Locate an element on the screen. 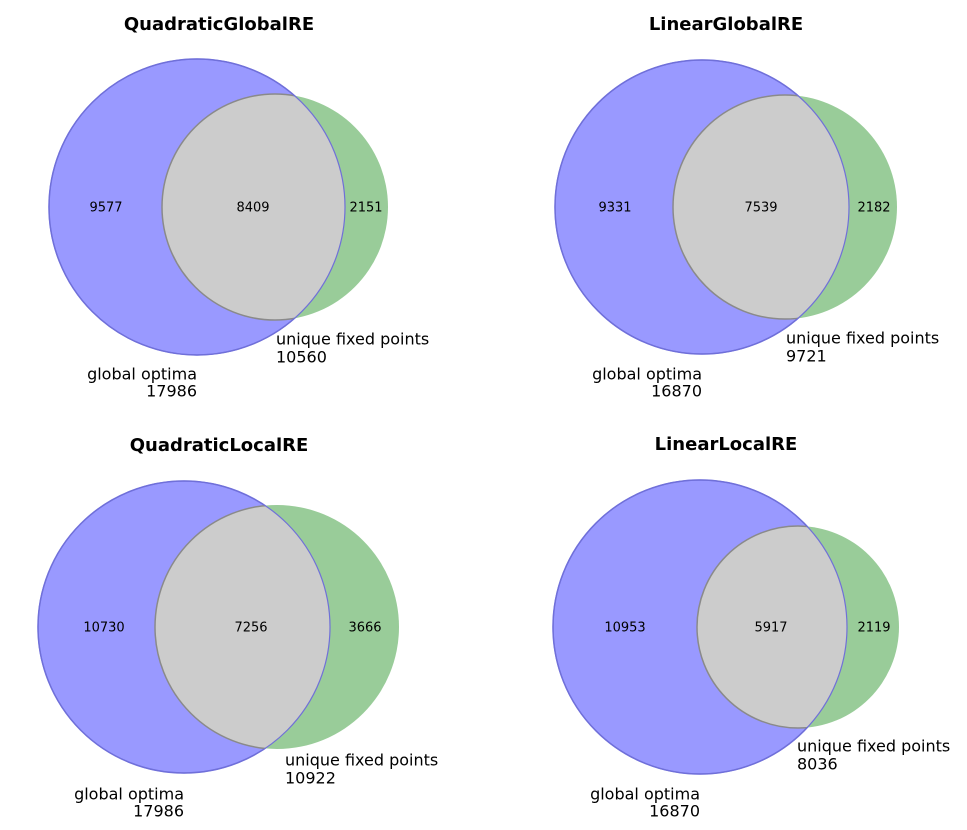 The image size is (967, 830). set-a-only-count: 10730 is located at coordinates (103, 628).